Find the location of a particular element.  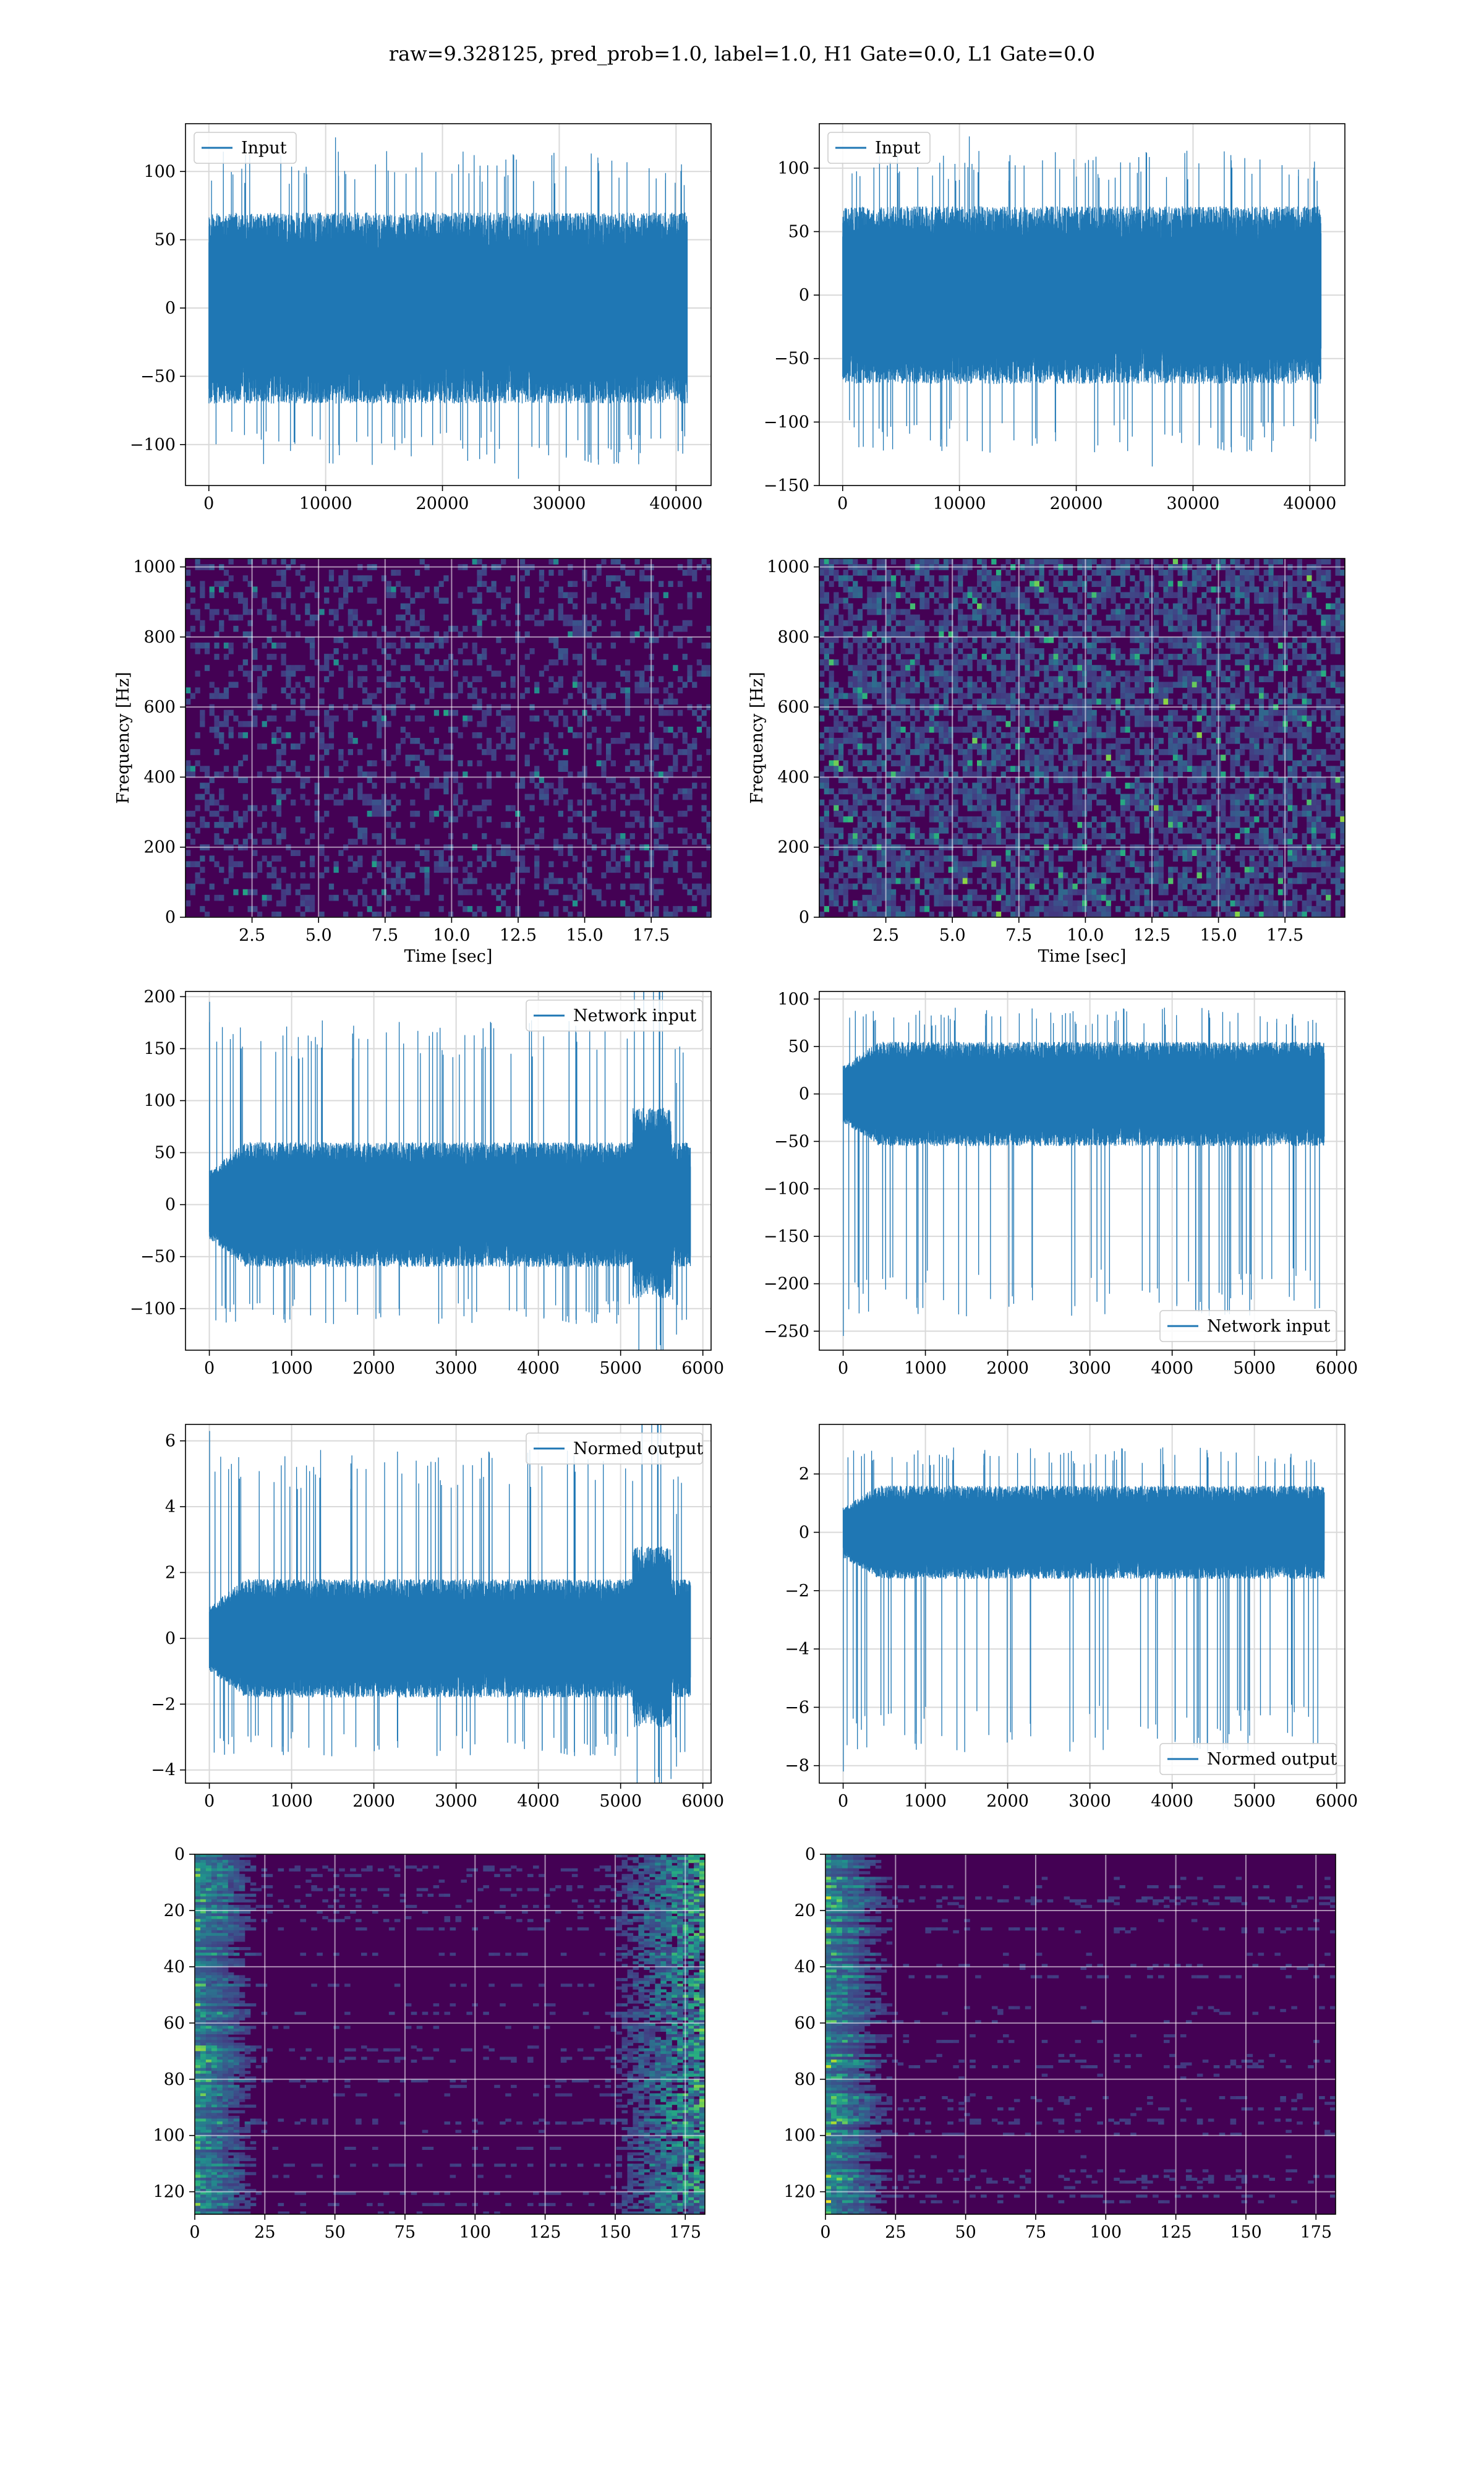

x-tick-label: 75 is located at coordinates (405, 2232).